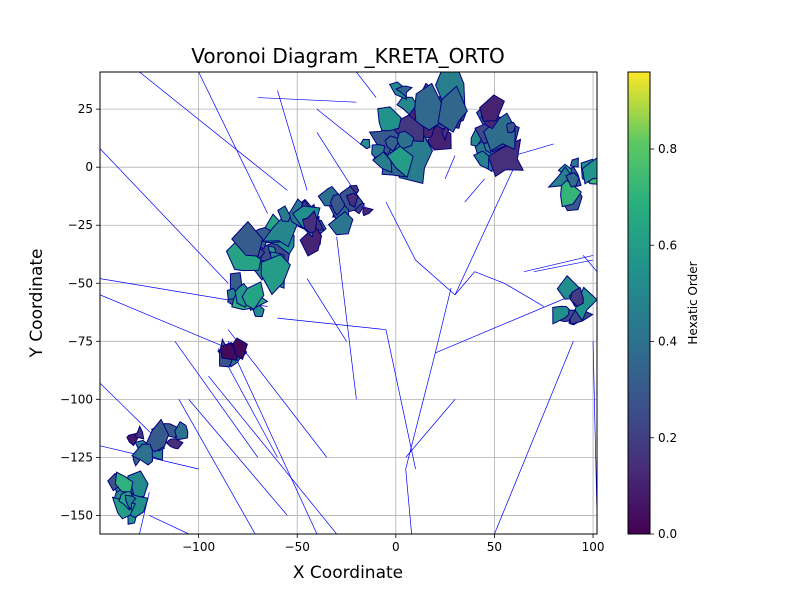 The height and width of the screenshot is (600, 800). What do you see at coordinates (80, 225) in the screenshot?
I see `y-tick-label: −25` at bounding box center [80, 225].